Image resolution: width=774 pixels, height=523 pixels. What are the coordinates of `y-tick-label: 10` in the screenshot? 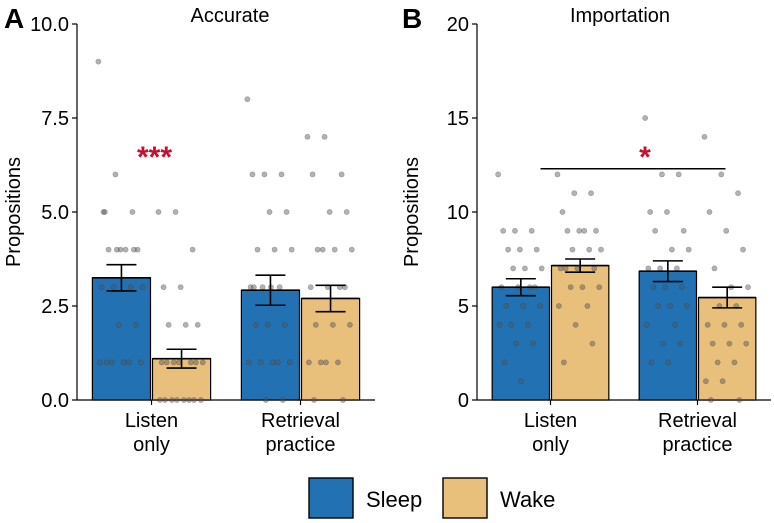 It's located at (458, 213).